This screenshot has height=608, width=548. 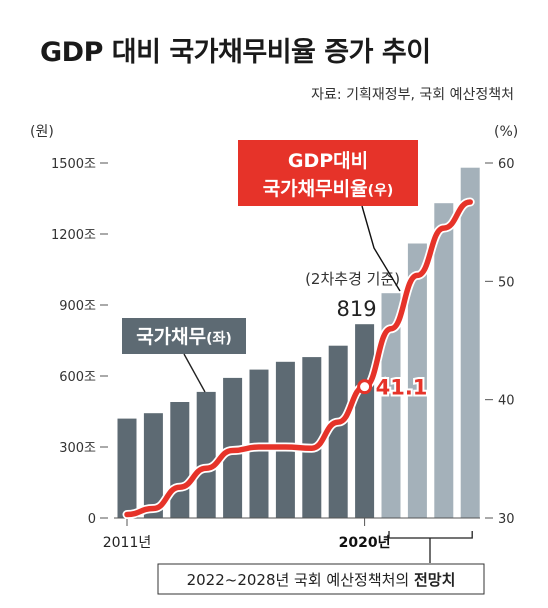 I want to click on left-tick-label: 300조, so click(x=77, y=448).